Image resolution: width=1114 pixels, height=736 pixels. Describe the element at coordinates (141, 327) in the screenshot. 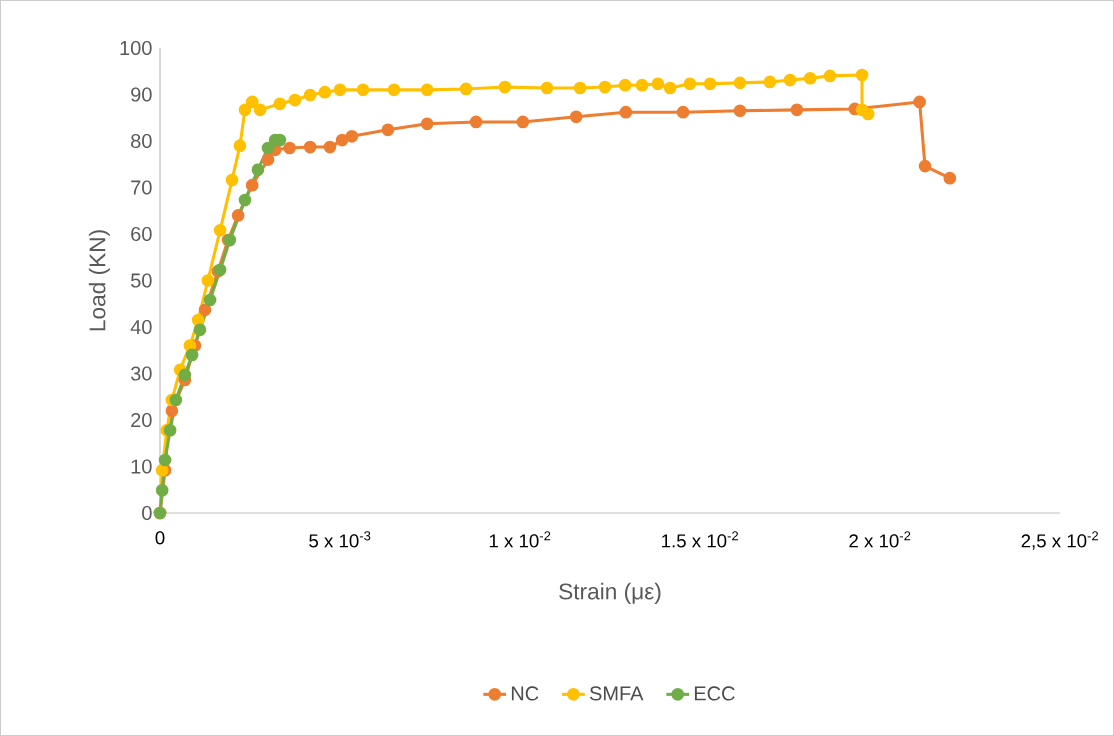

I see `y-tick-label: 40` at that location.